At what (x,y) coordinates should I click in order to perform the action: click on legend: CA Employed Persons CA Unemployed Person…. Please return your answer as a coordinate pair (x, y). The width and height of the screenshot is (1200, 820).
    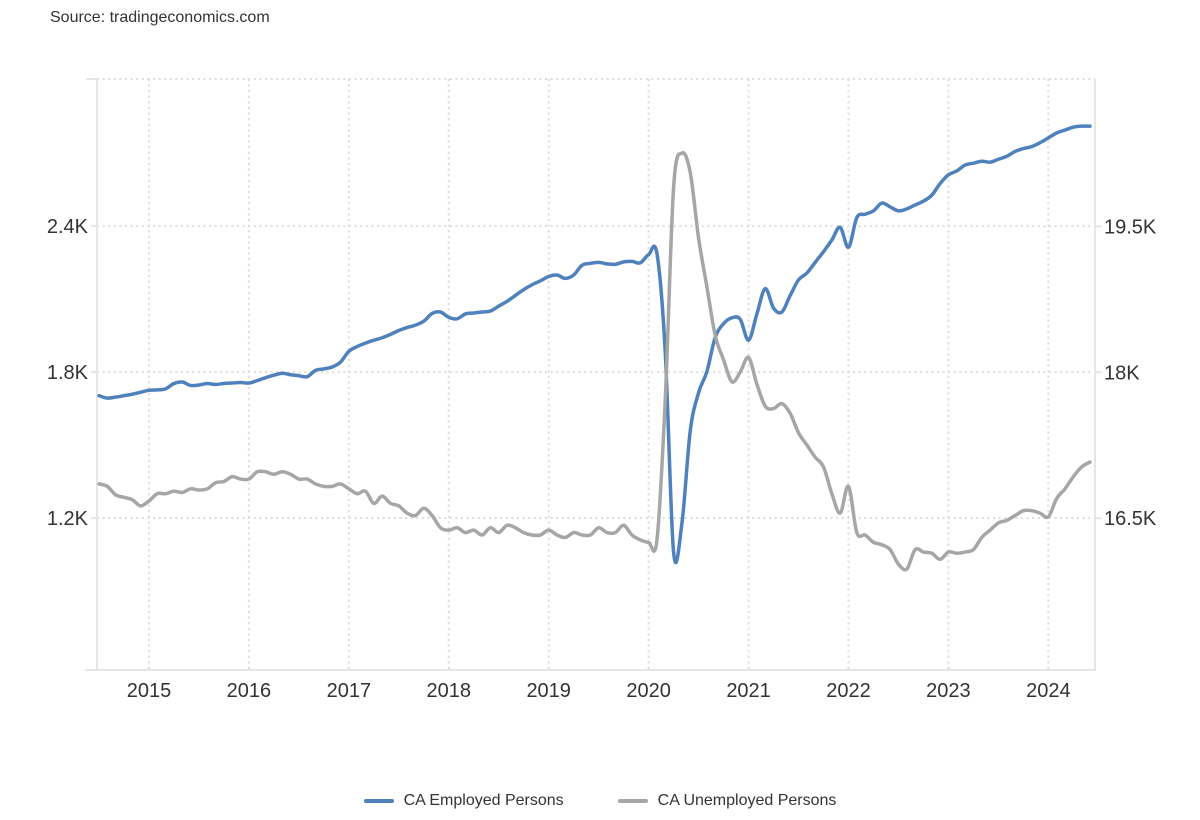
    Looking at the image, I should click on (600, 801).